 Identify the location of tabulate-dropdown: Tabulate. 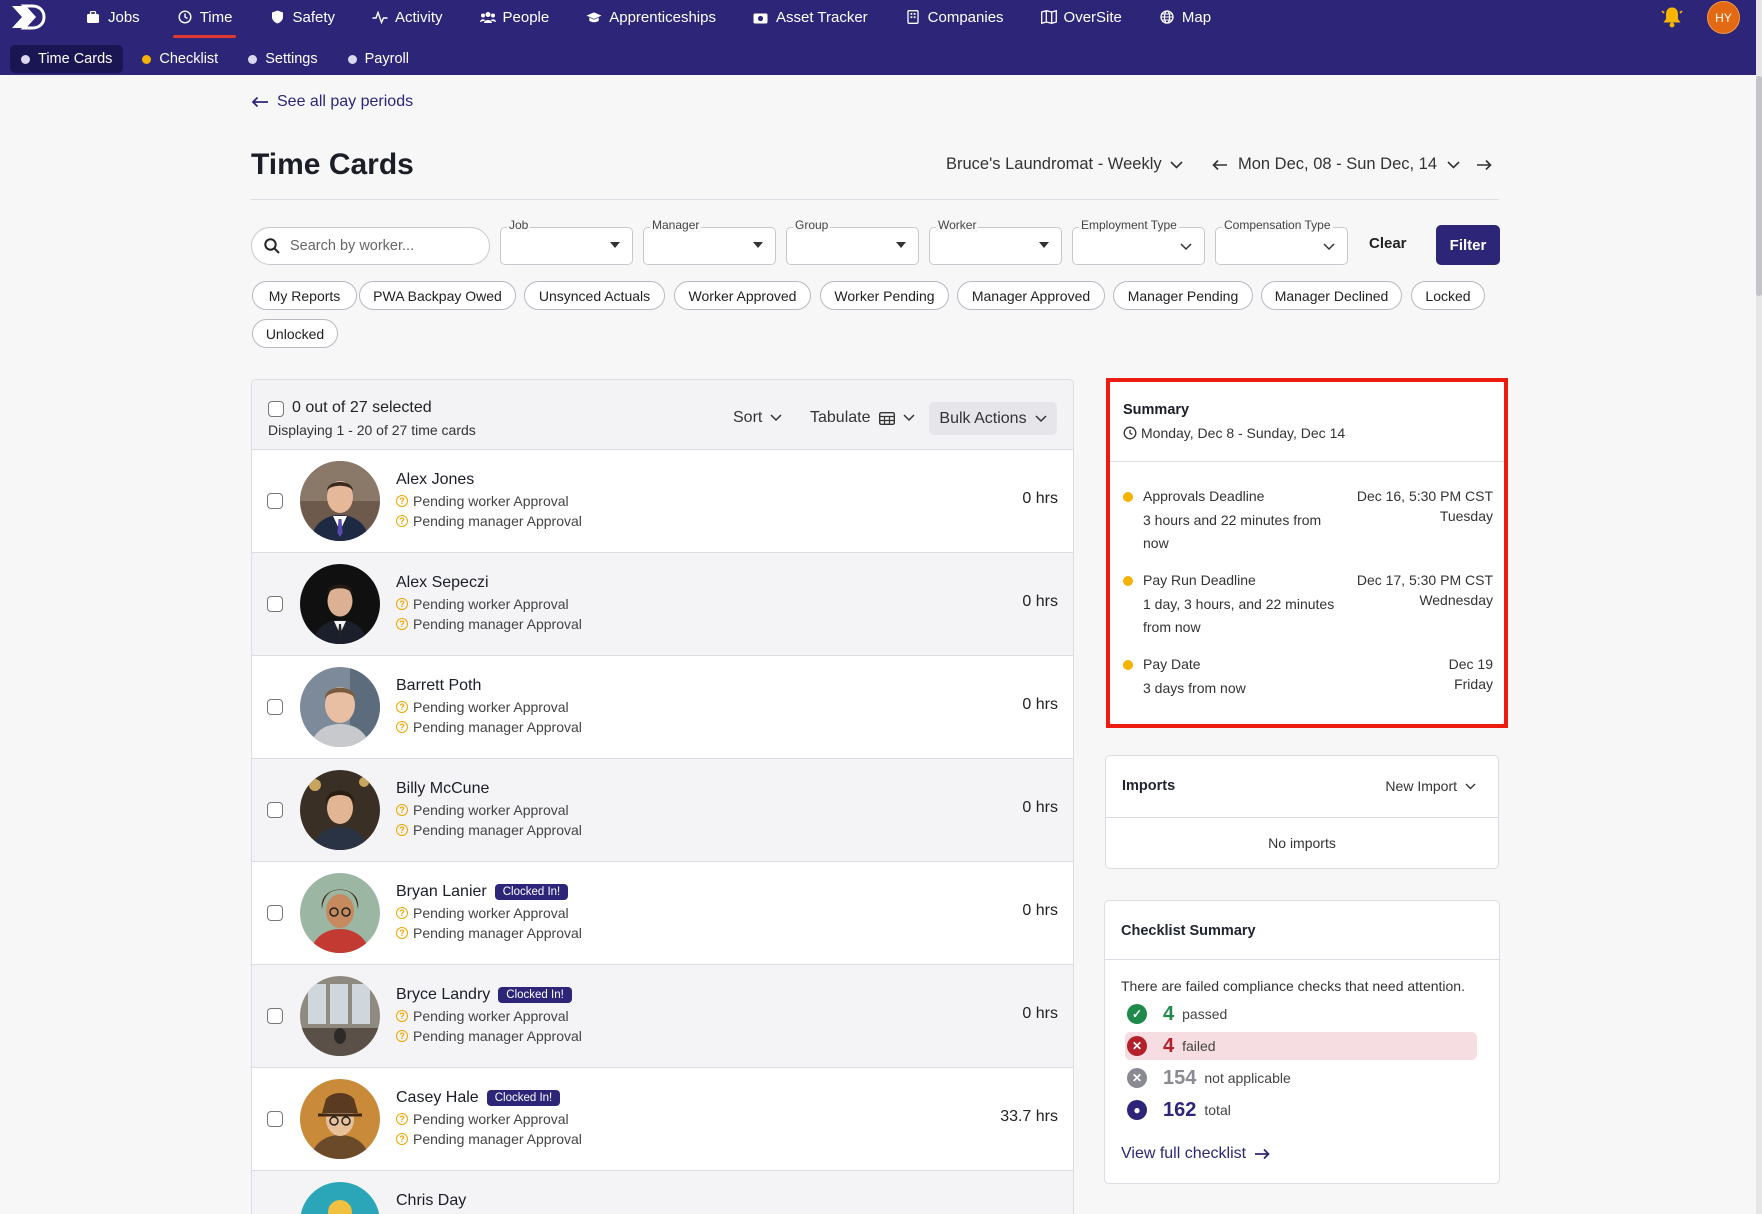
(862, 418).